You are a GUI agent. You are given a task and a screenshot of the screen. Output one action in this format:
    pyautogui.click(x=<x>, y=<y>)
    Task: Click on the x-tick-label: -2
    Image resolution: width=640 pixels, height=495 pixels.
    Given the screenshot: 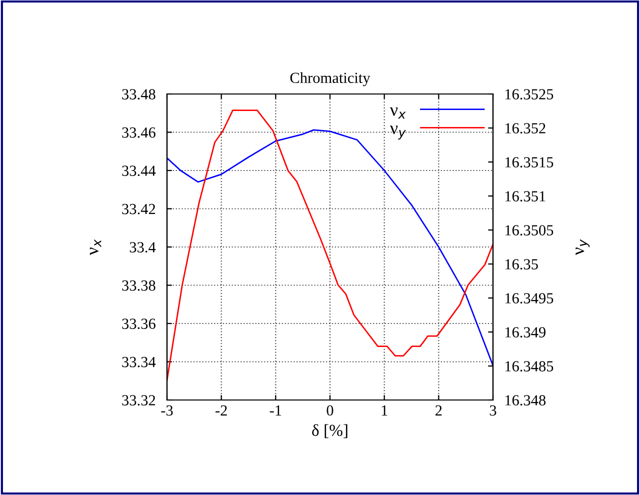 What is the action you would take?
    pyautogui.click(x=221, y=410)
    